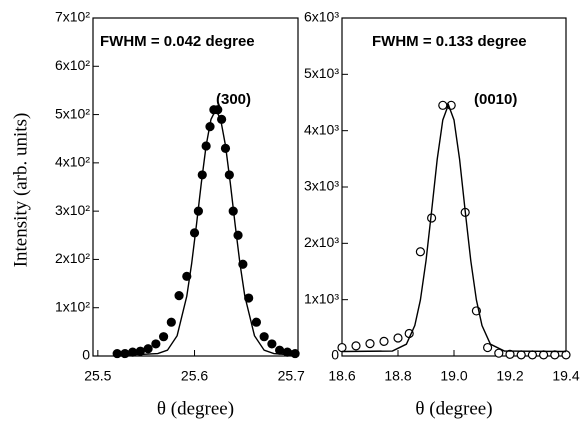  Describe the element at coordinates (72, 17) in the screenshot. I see `y-tick-label: 7x10²` at that location.